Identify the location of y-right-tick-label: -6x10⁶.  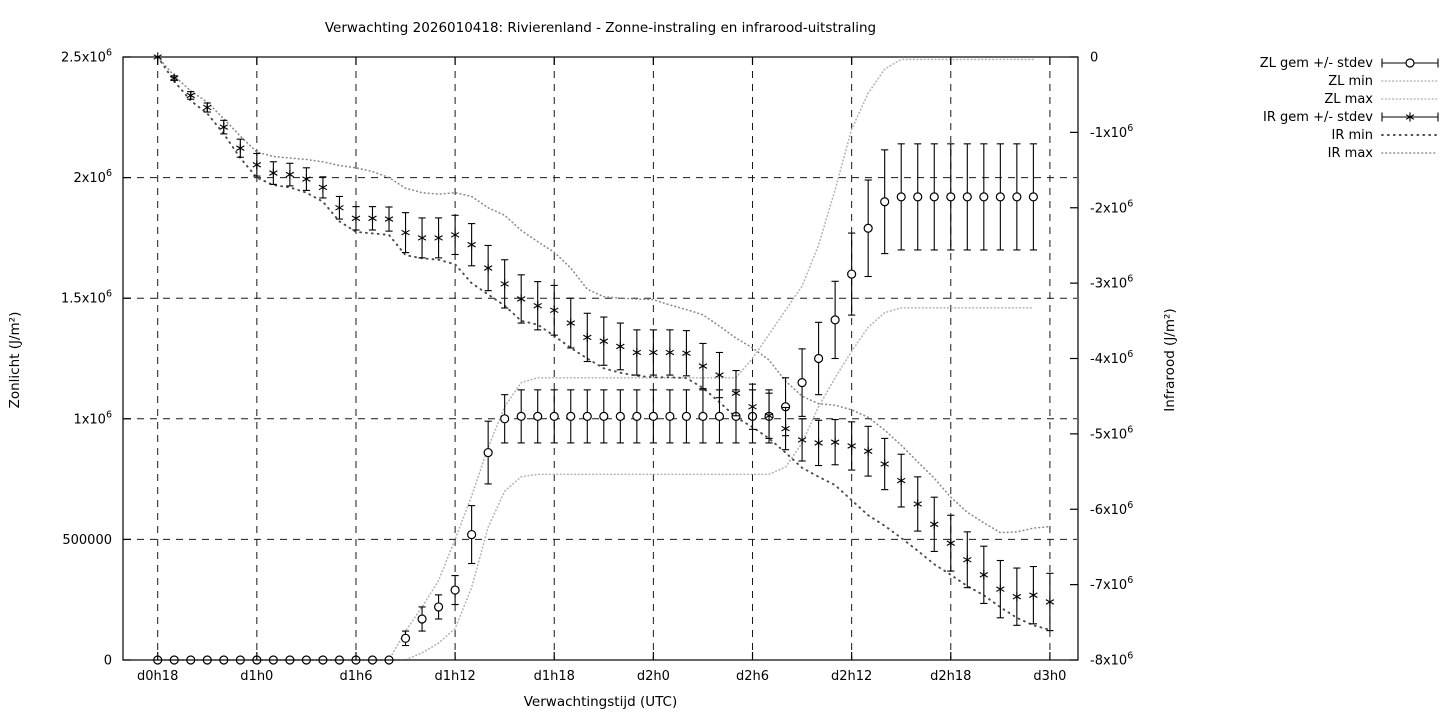
(1111, 509).